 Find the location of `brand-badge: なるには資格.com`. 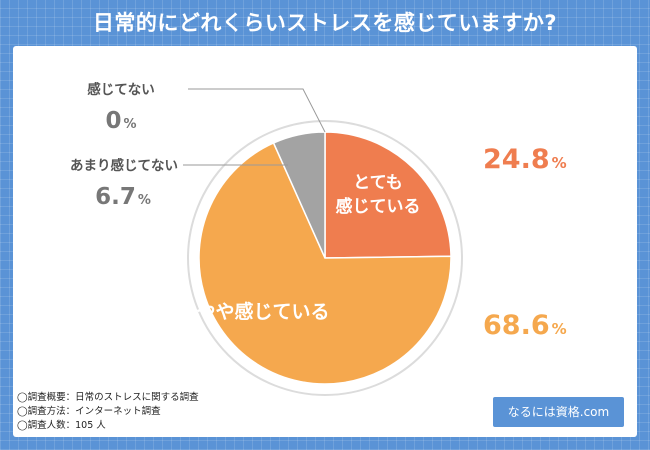

brand-badge: なるには資格.com is located at coordinates (558, 412).